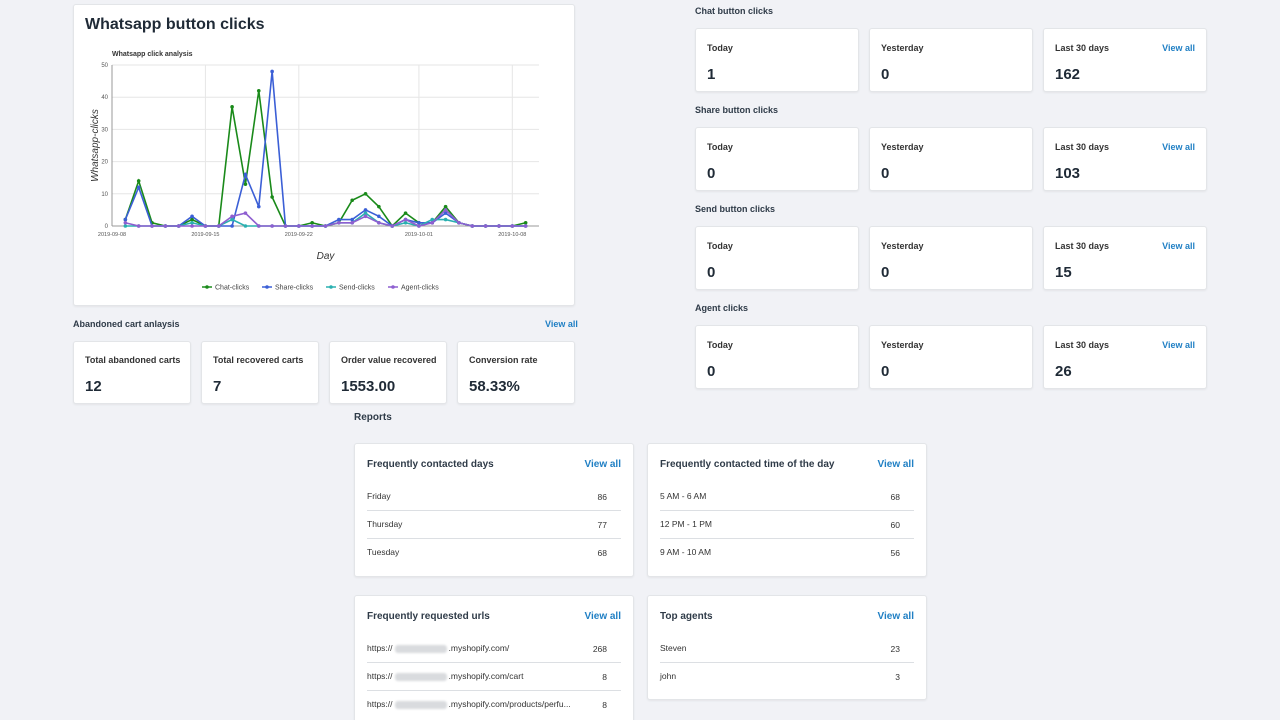 The height and width of the screenshot is (720, 1280). I want to click on list-item: 9 AM - 10 AM 56, so click(787, 553).